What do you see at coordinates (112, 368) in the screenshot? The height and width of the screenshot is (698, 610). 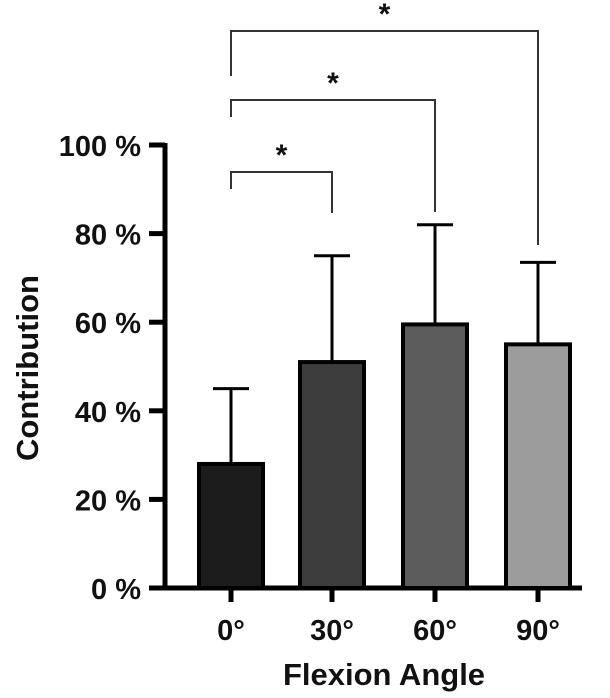 I see `y-ticks: 0 % 20 % 40 % 60 % 80 % 100 %` at bounding box center [112, 368].